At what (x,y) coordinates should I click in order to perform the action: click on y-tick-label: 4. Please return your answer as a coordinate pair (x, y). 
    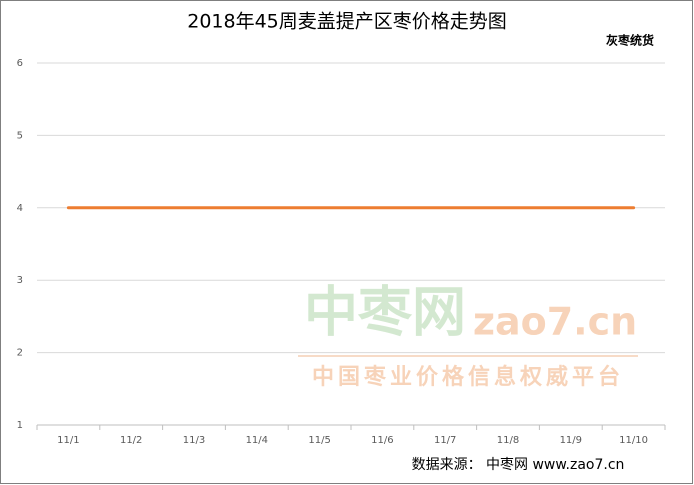
    Looking at the image, I should click on (20, 208).